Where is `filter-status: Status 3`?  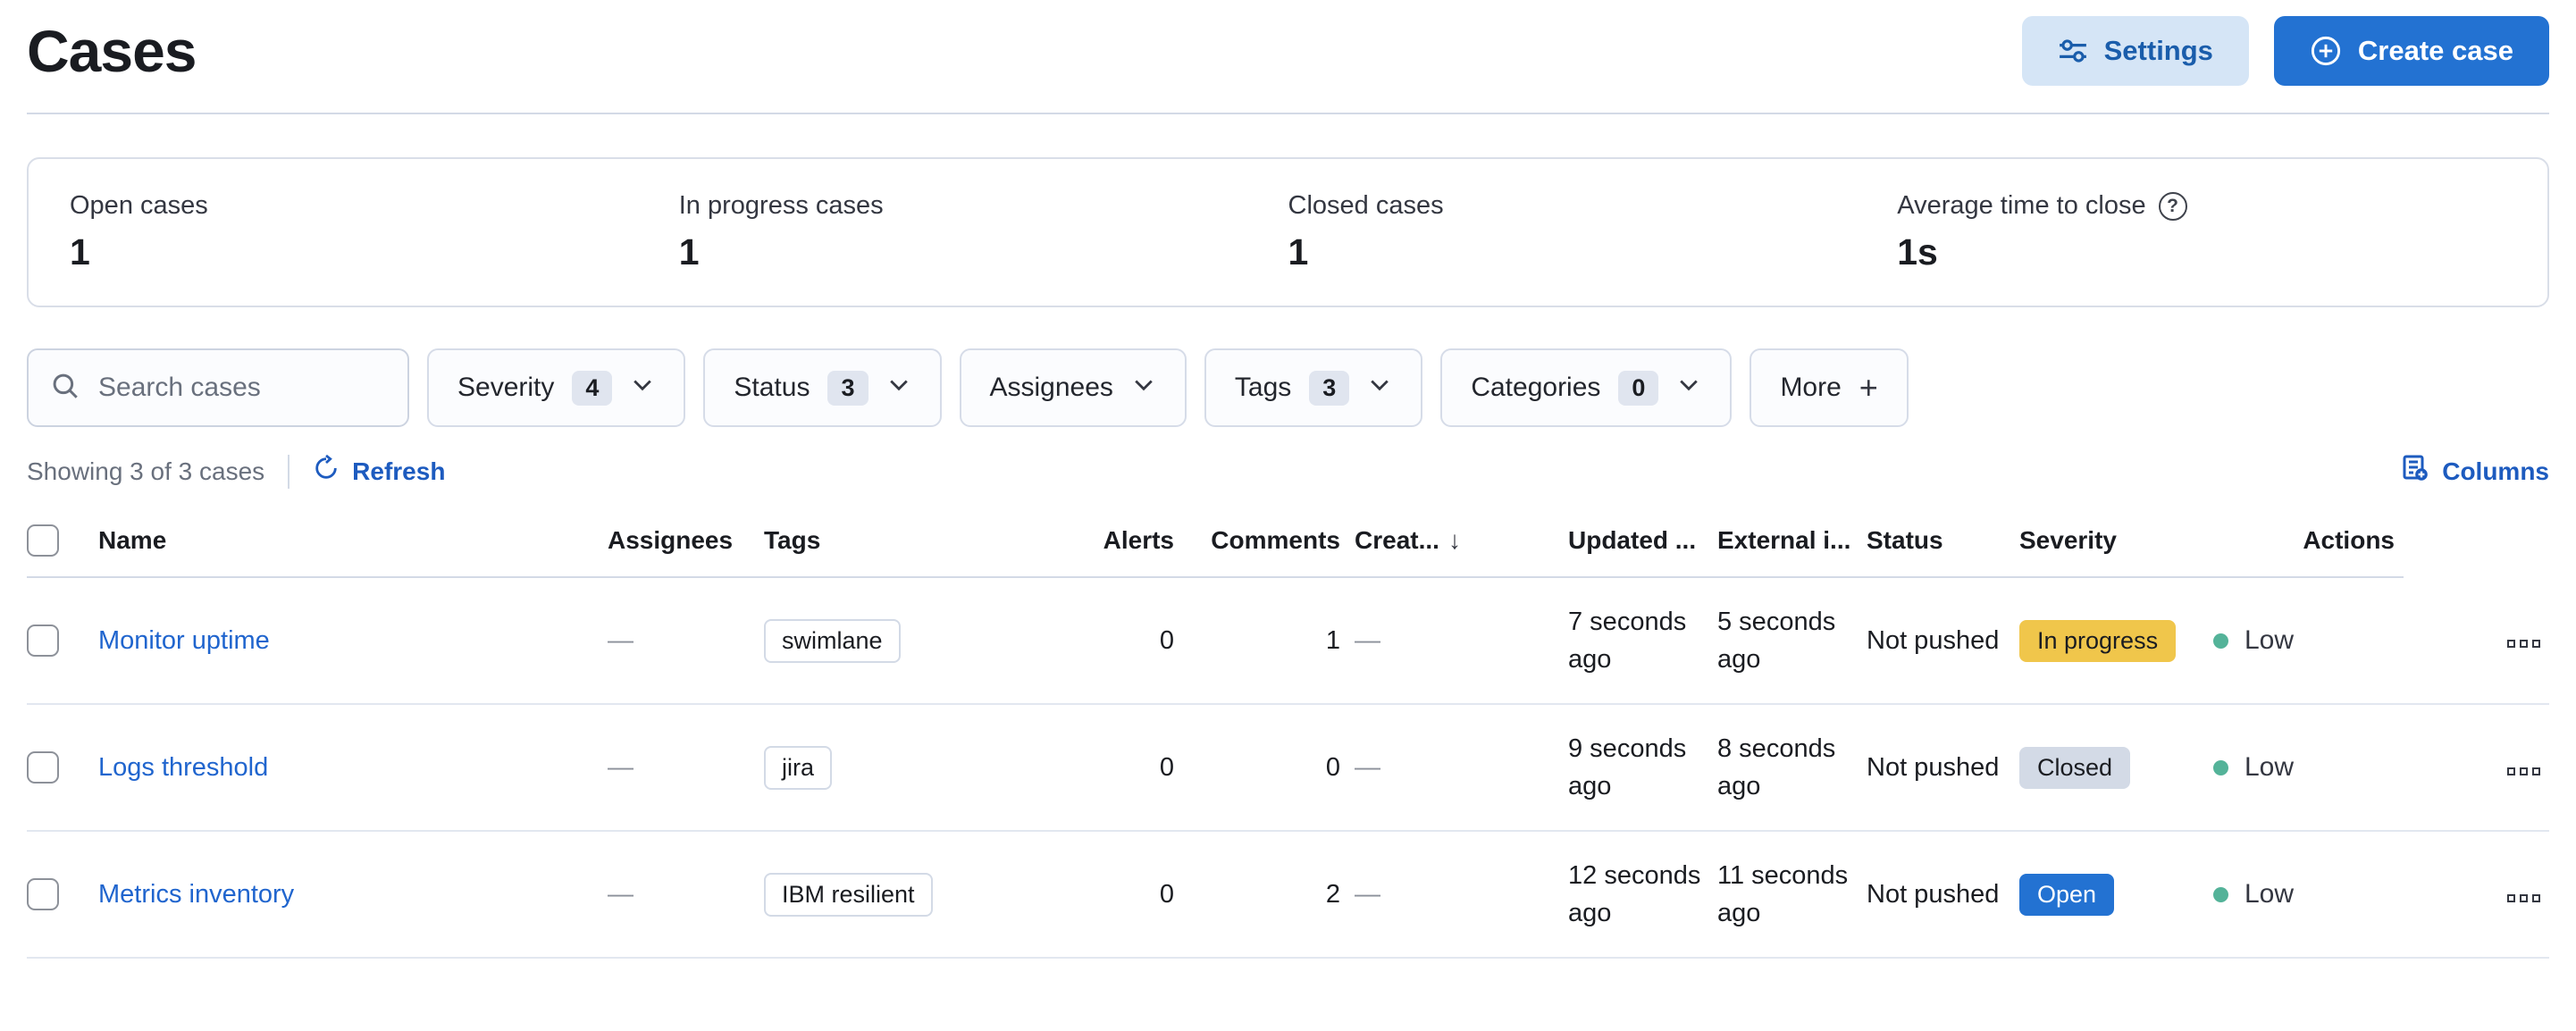 filter-status: Status 3 is located at coordinates (823, 388).